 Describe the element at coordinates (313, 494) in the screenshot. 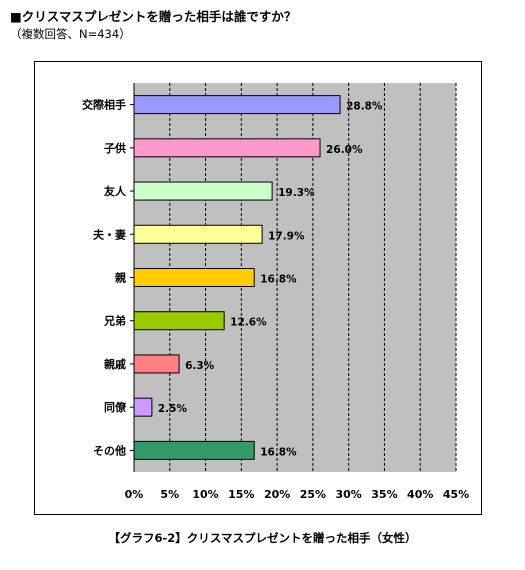

I see `x-tick-label: 25%` at that location.